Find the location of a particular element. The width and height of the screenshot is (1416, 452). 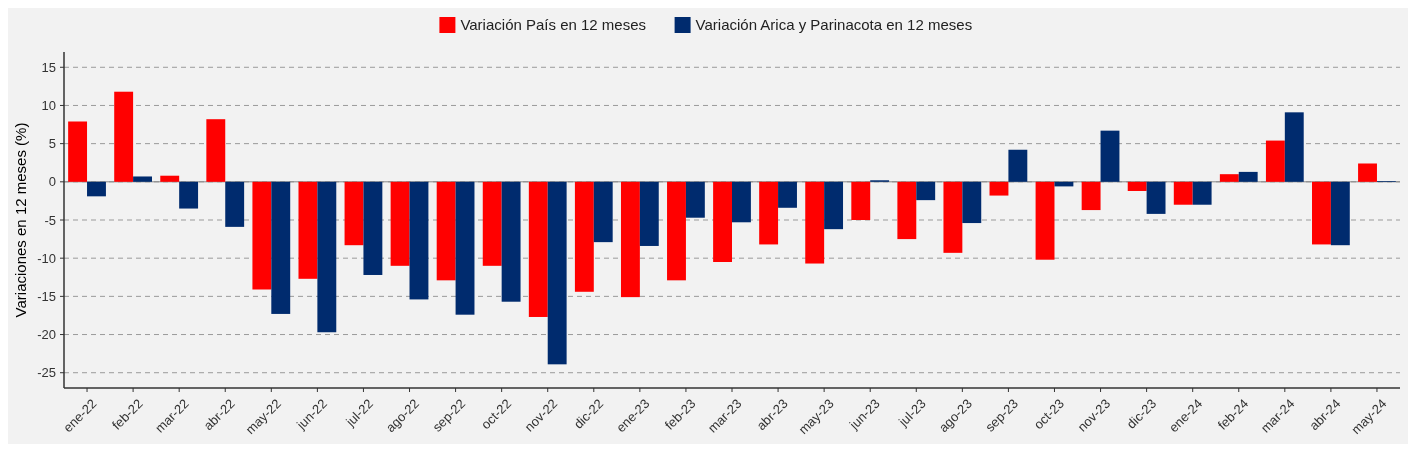

y-tick-label: -15 is located at coordinates (46, 296).